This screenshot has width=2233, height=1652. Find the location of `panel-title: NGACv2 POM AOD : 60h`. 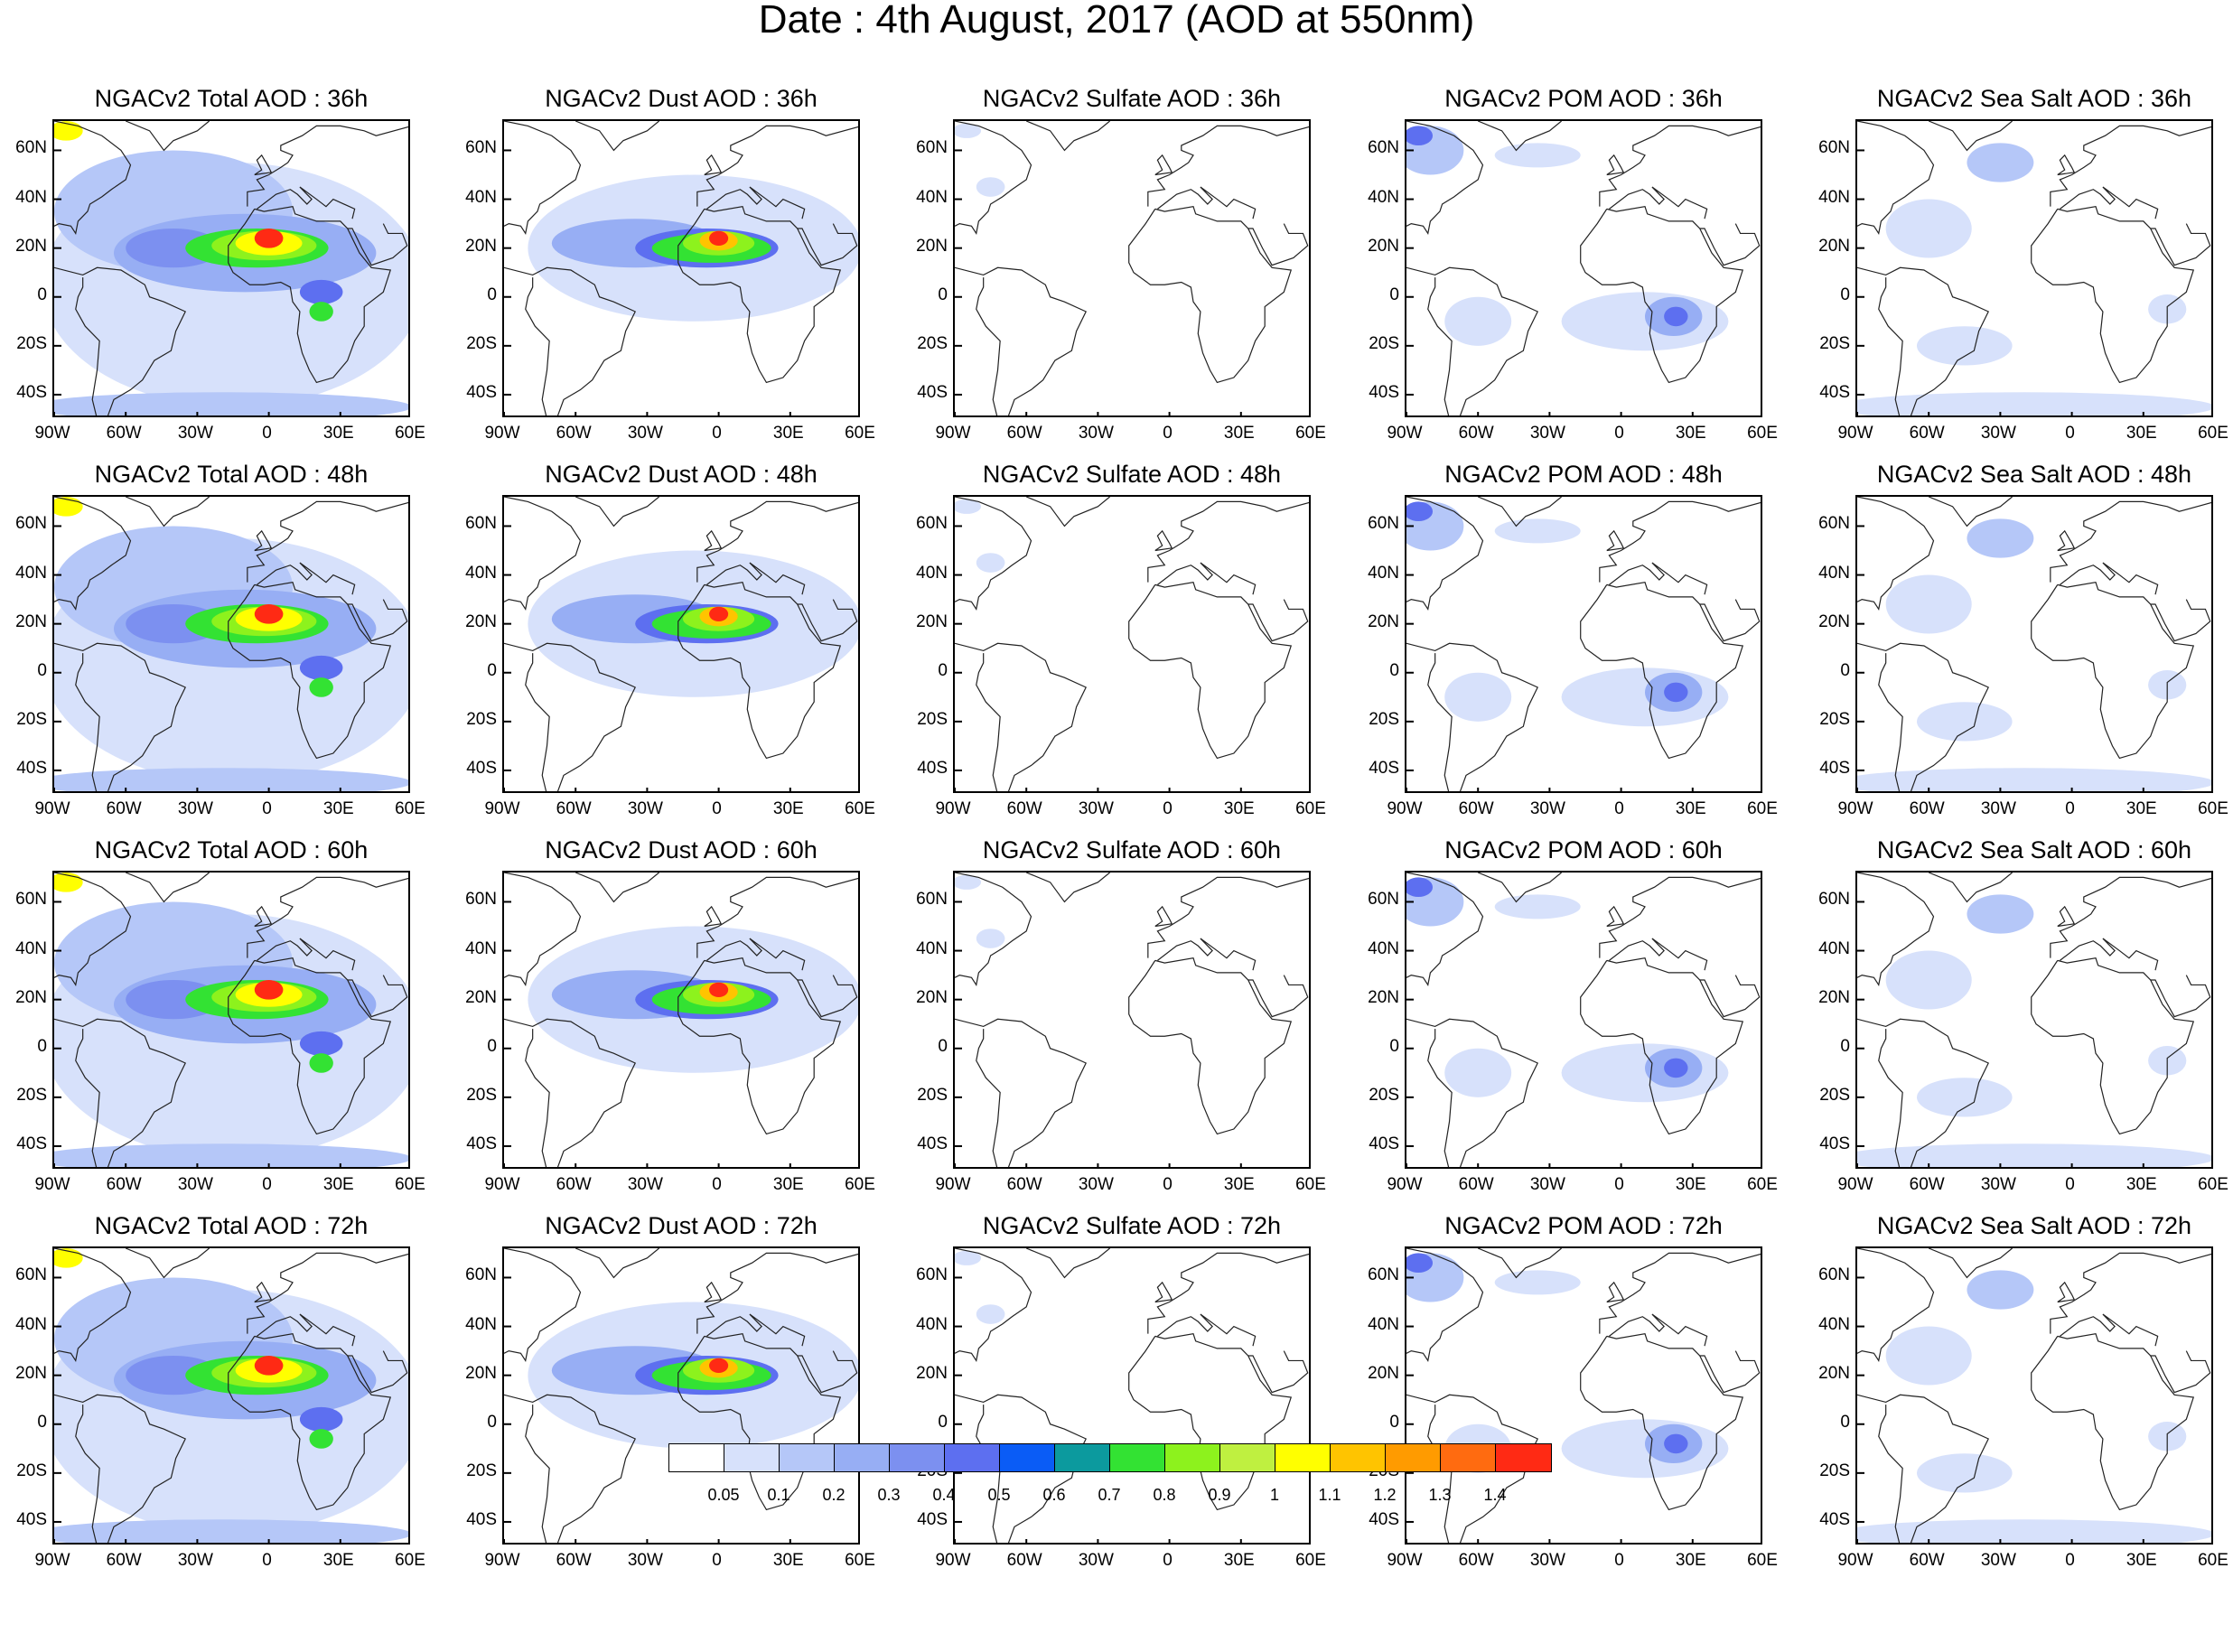

panel-title: NGACv2 POM AOD : 60h is located at coordinates (1583, 849).